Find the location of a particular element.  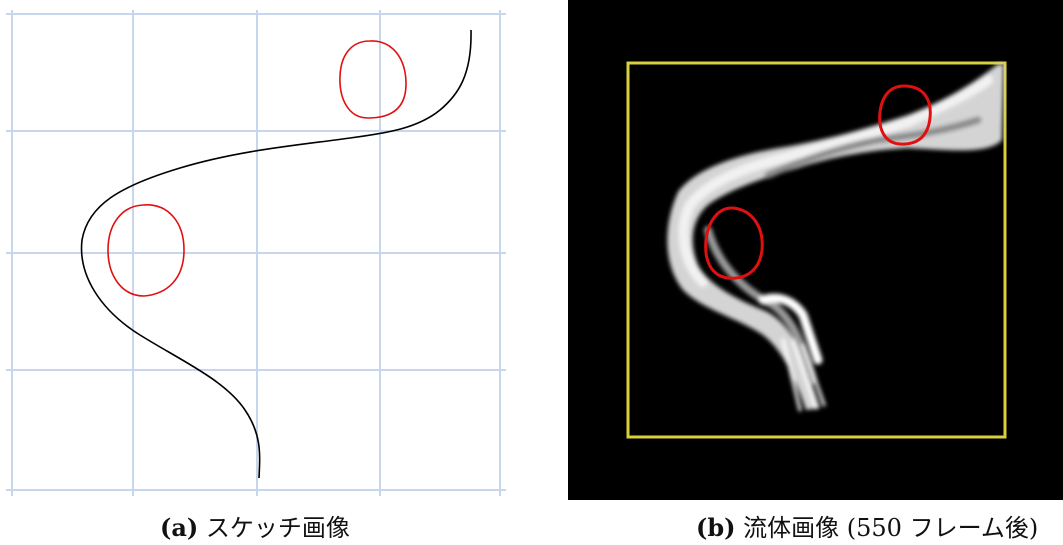

caption-a-label: (a) is located at coordinates (179, 527).